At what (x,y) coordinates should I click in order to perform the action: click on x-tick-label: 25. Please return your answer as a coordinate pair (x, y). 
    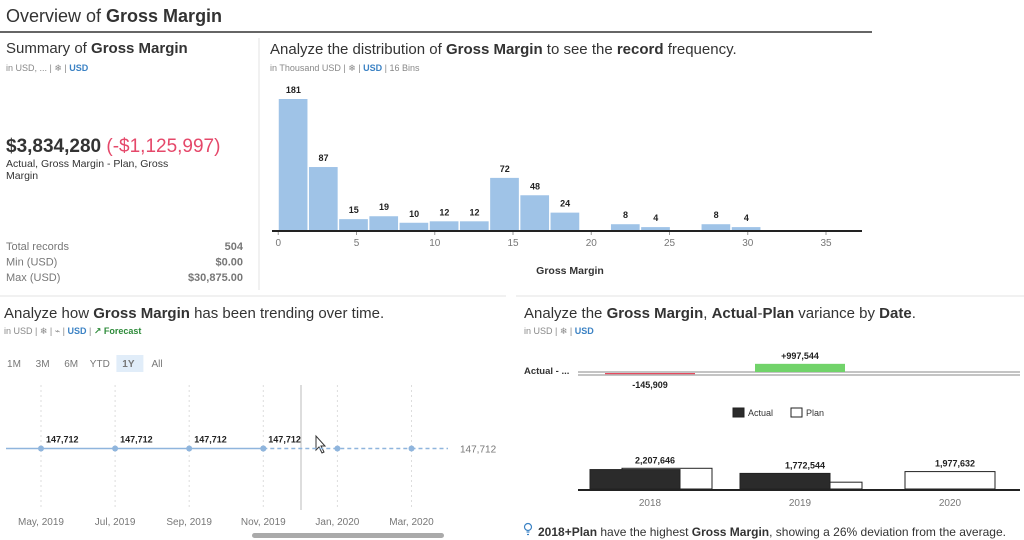
    Looking at the image, I should click on (670, 243).